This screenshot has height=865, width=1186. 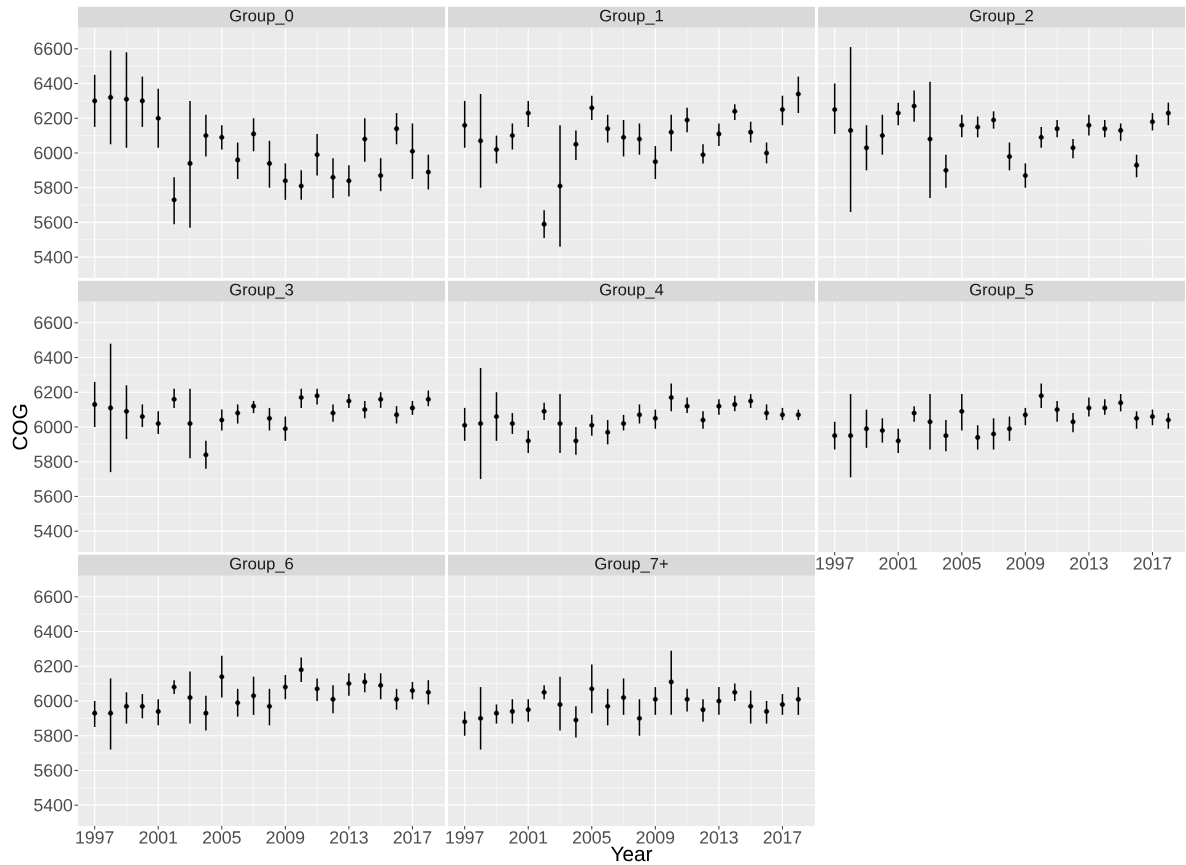 I want to click on y-tick-label: 5400, so click(x=53, y=257).